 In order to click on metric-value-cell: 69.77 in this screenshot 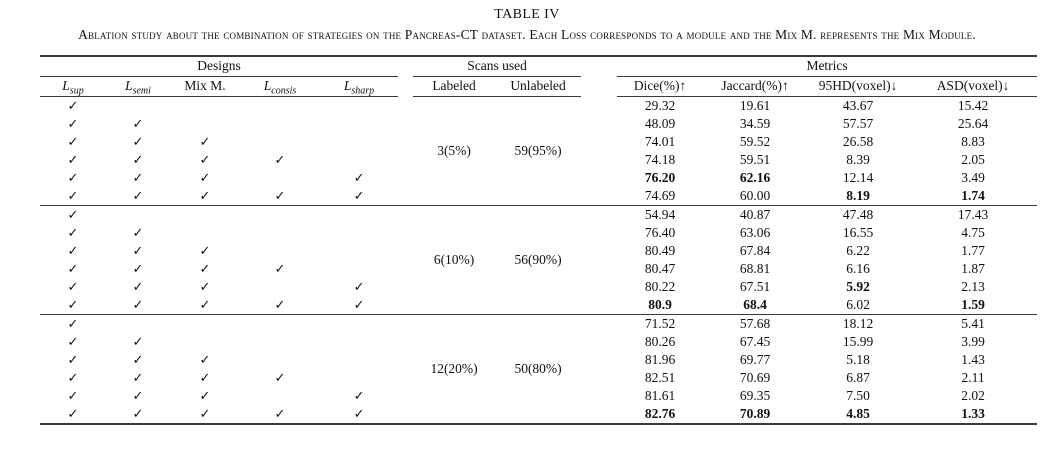, I will do `click(755, 359)`.